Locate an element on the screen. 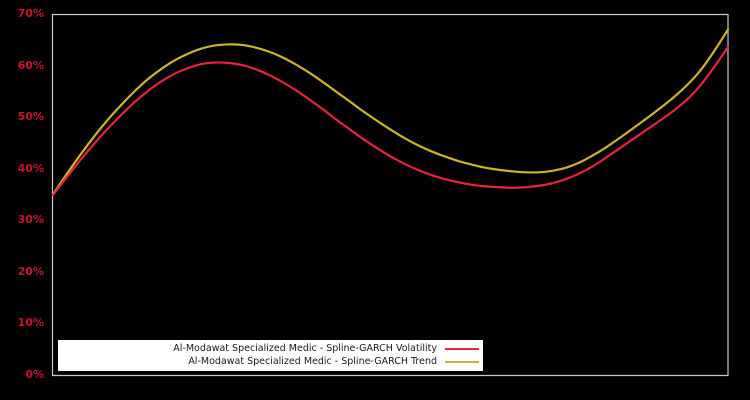  y-axis-tick-label: 50% is located at coordinates (30, 117).